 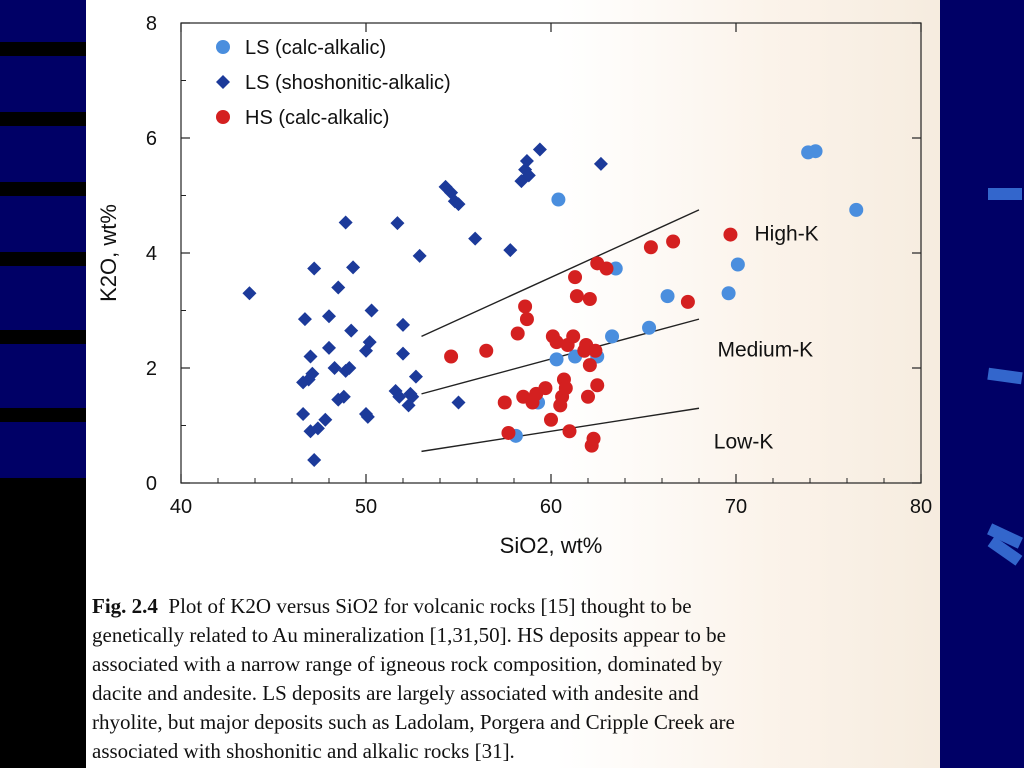 I want to click on legend-label-3: HS (calc-alkalic), so click(x=317, y=118).